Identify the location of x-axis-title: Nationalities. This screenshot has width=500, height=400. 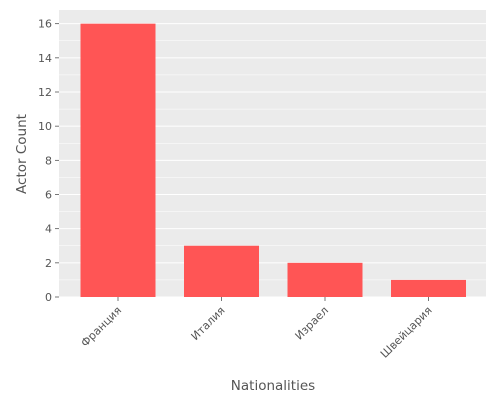
(273, 386).